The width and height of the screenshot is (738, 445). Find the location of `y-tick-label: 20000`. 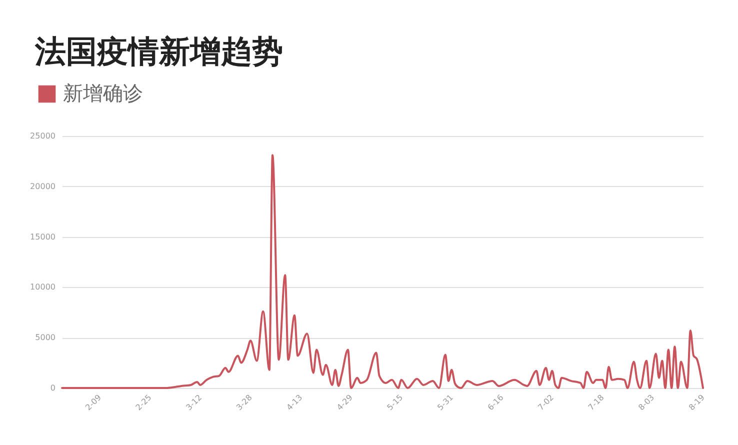

y-tick-label: 20000 is located at coordinates (43, 186).